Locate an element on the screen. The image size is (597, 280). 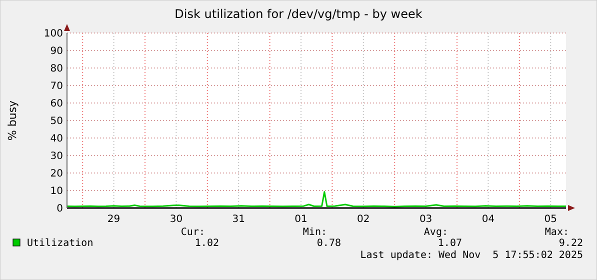
y-tick-label: 30 is located at coordinates (56, 156).